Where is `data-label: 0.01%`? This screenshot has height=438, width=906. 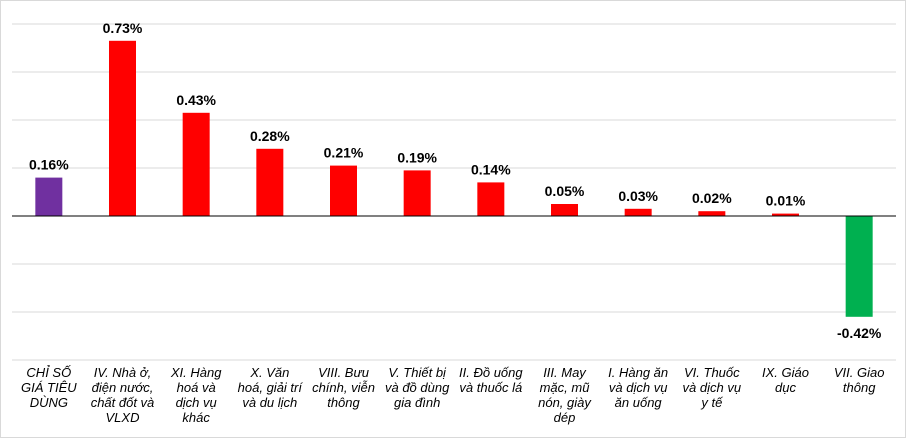 data-label: 0.01% is located at coordinates (786, 201).